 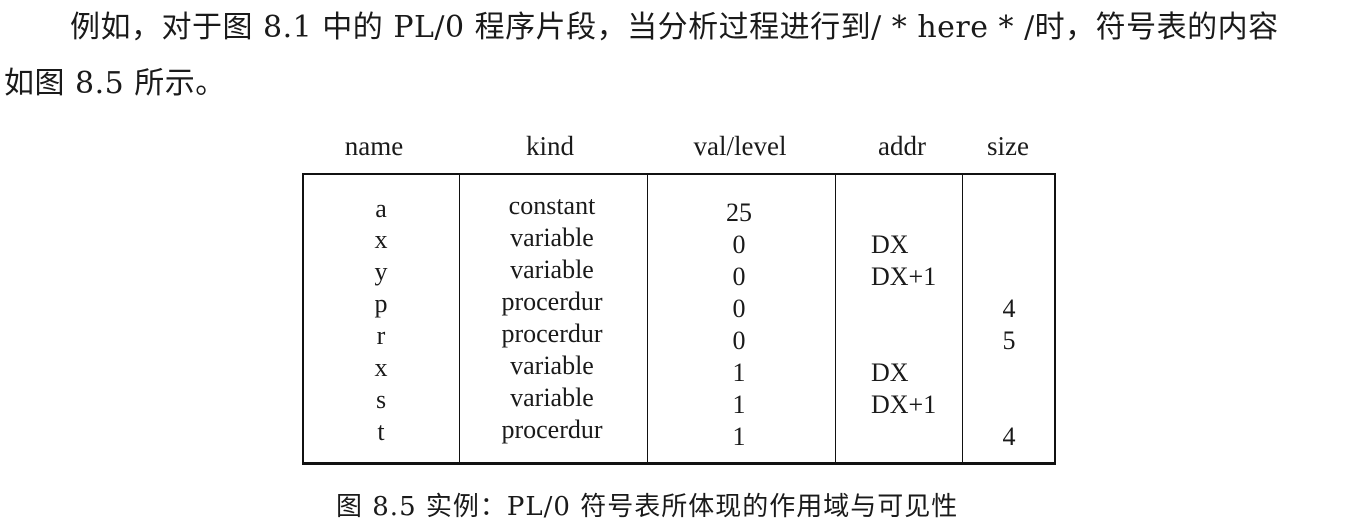 I want to click on header-name: name, so click(x=374, y=146).